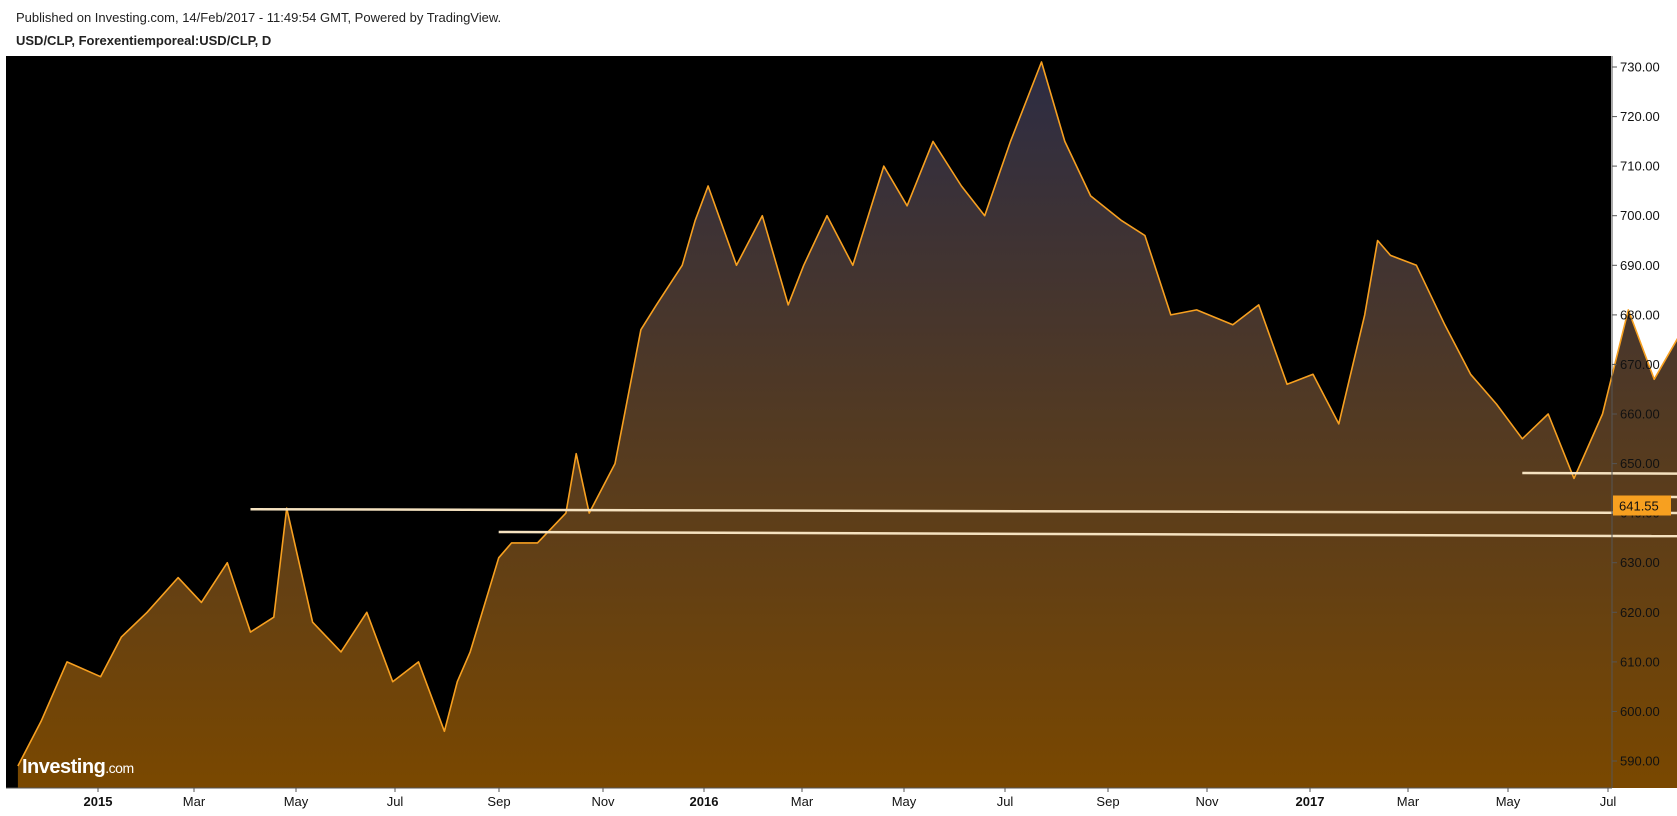  Describe the element at coordinates (704, 801) in the screenshot. I see `time-tick-label: 2016` at that location.